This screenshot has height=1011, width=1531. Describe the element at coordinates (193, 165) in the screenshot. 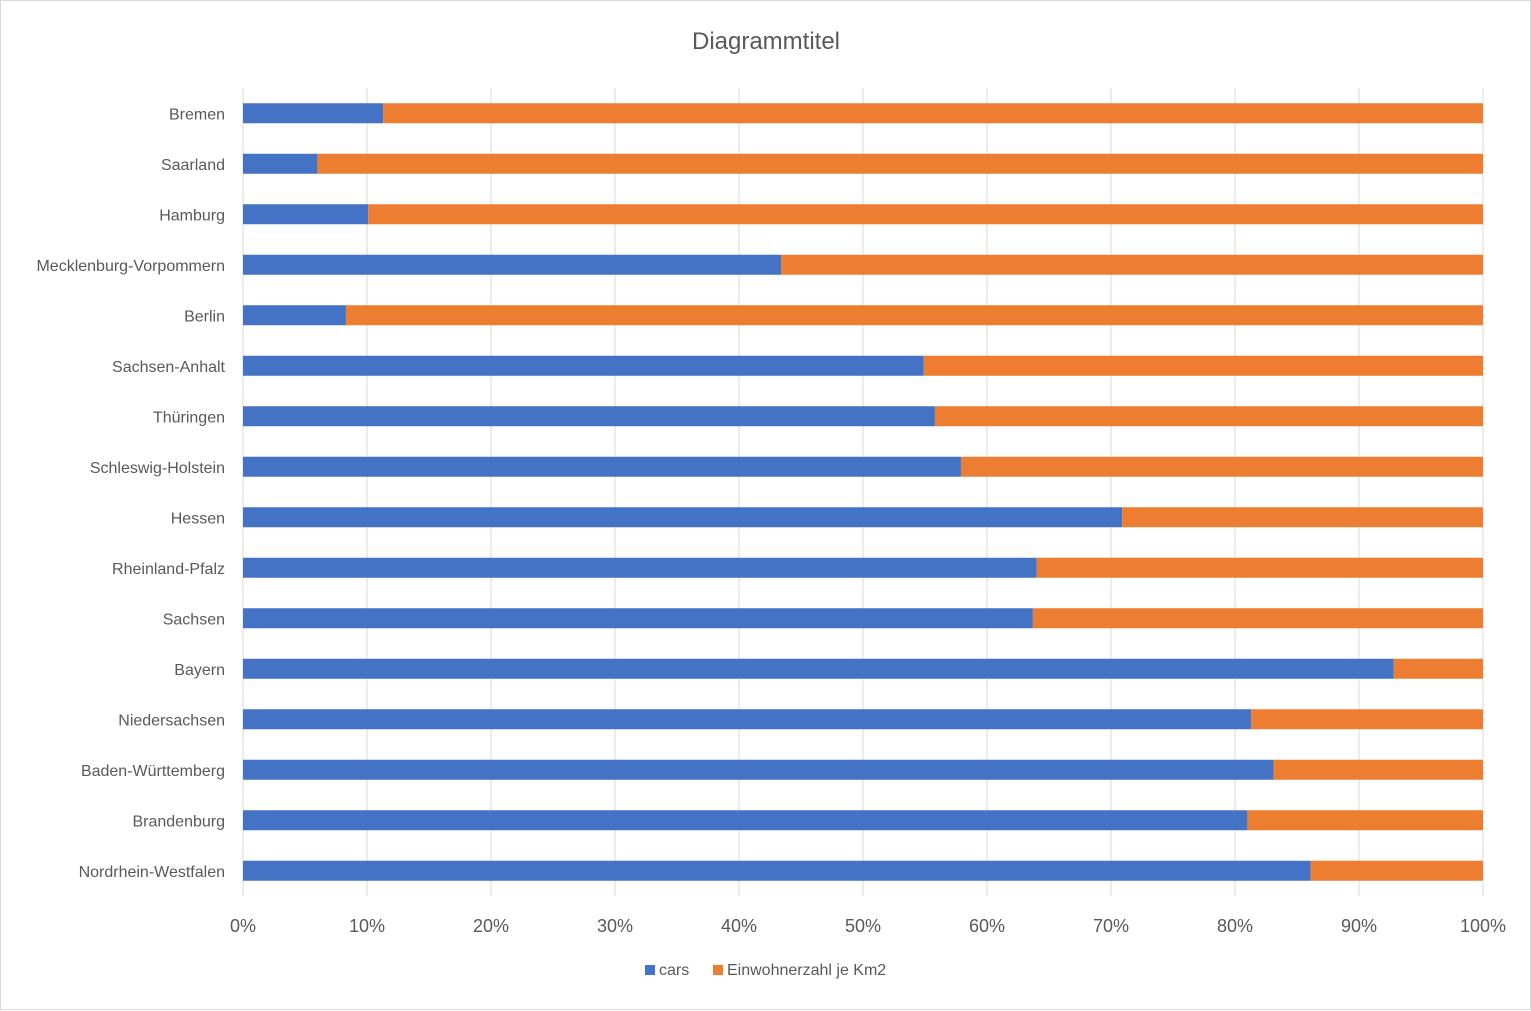

I see `category-label: Saarland` at that location.